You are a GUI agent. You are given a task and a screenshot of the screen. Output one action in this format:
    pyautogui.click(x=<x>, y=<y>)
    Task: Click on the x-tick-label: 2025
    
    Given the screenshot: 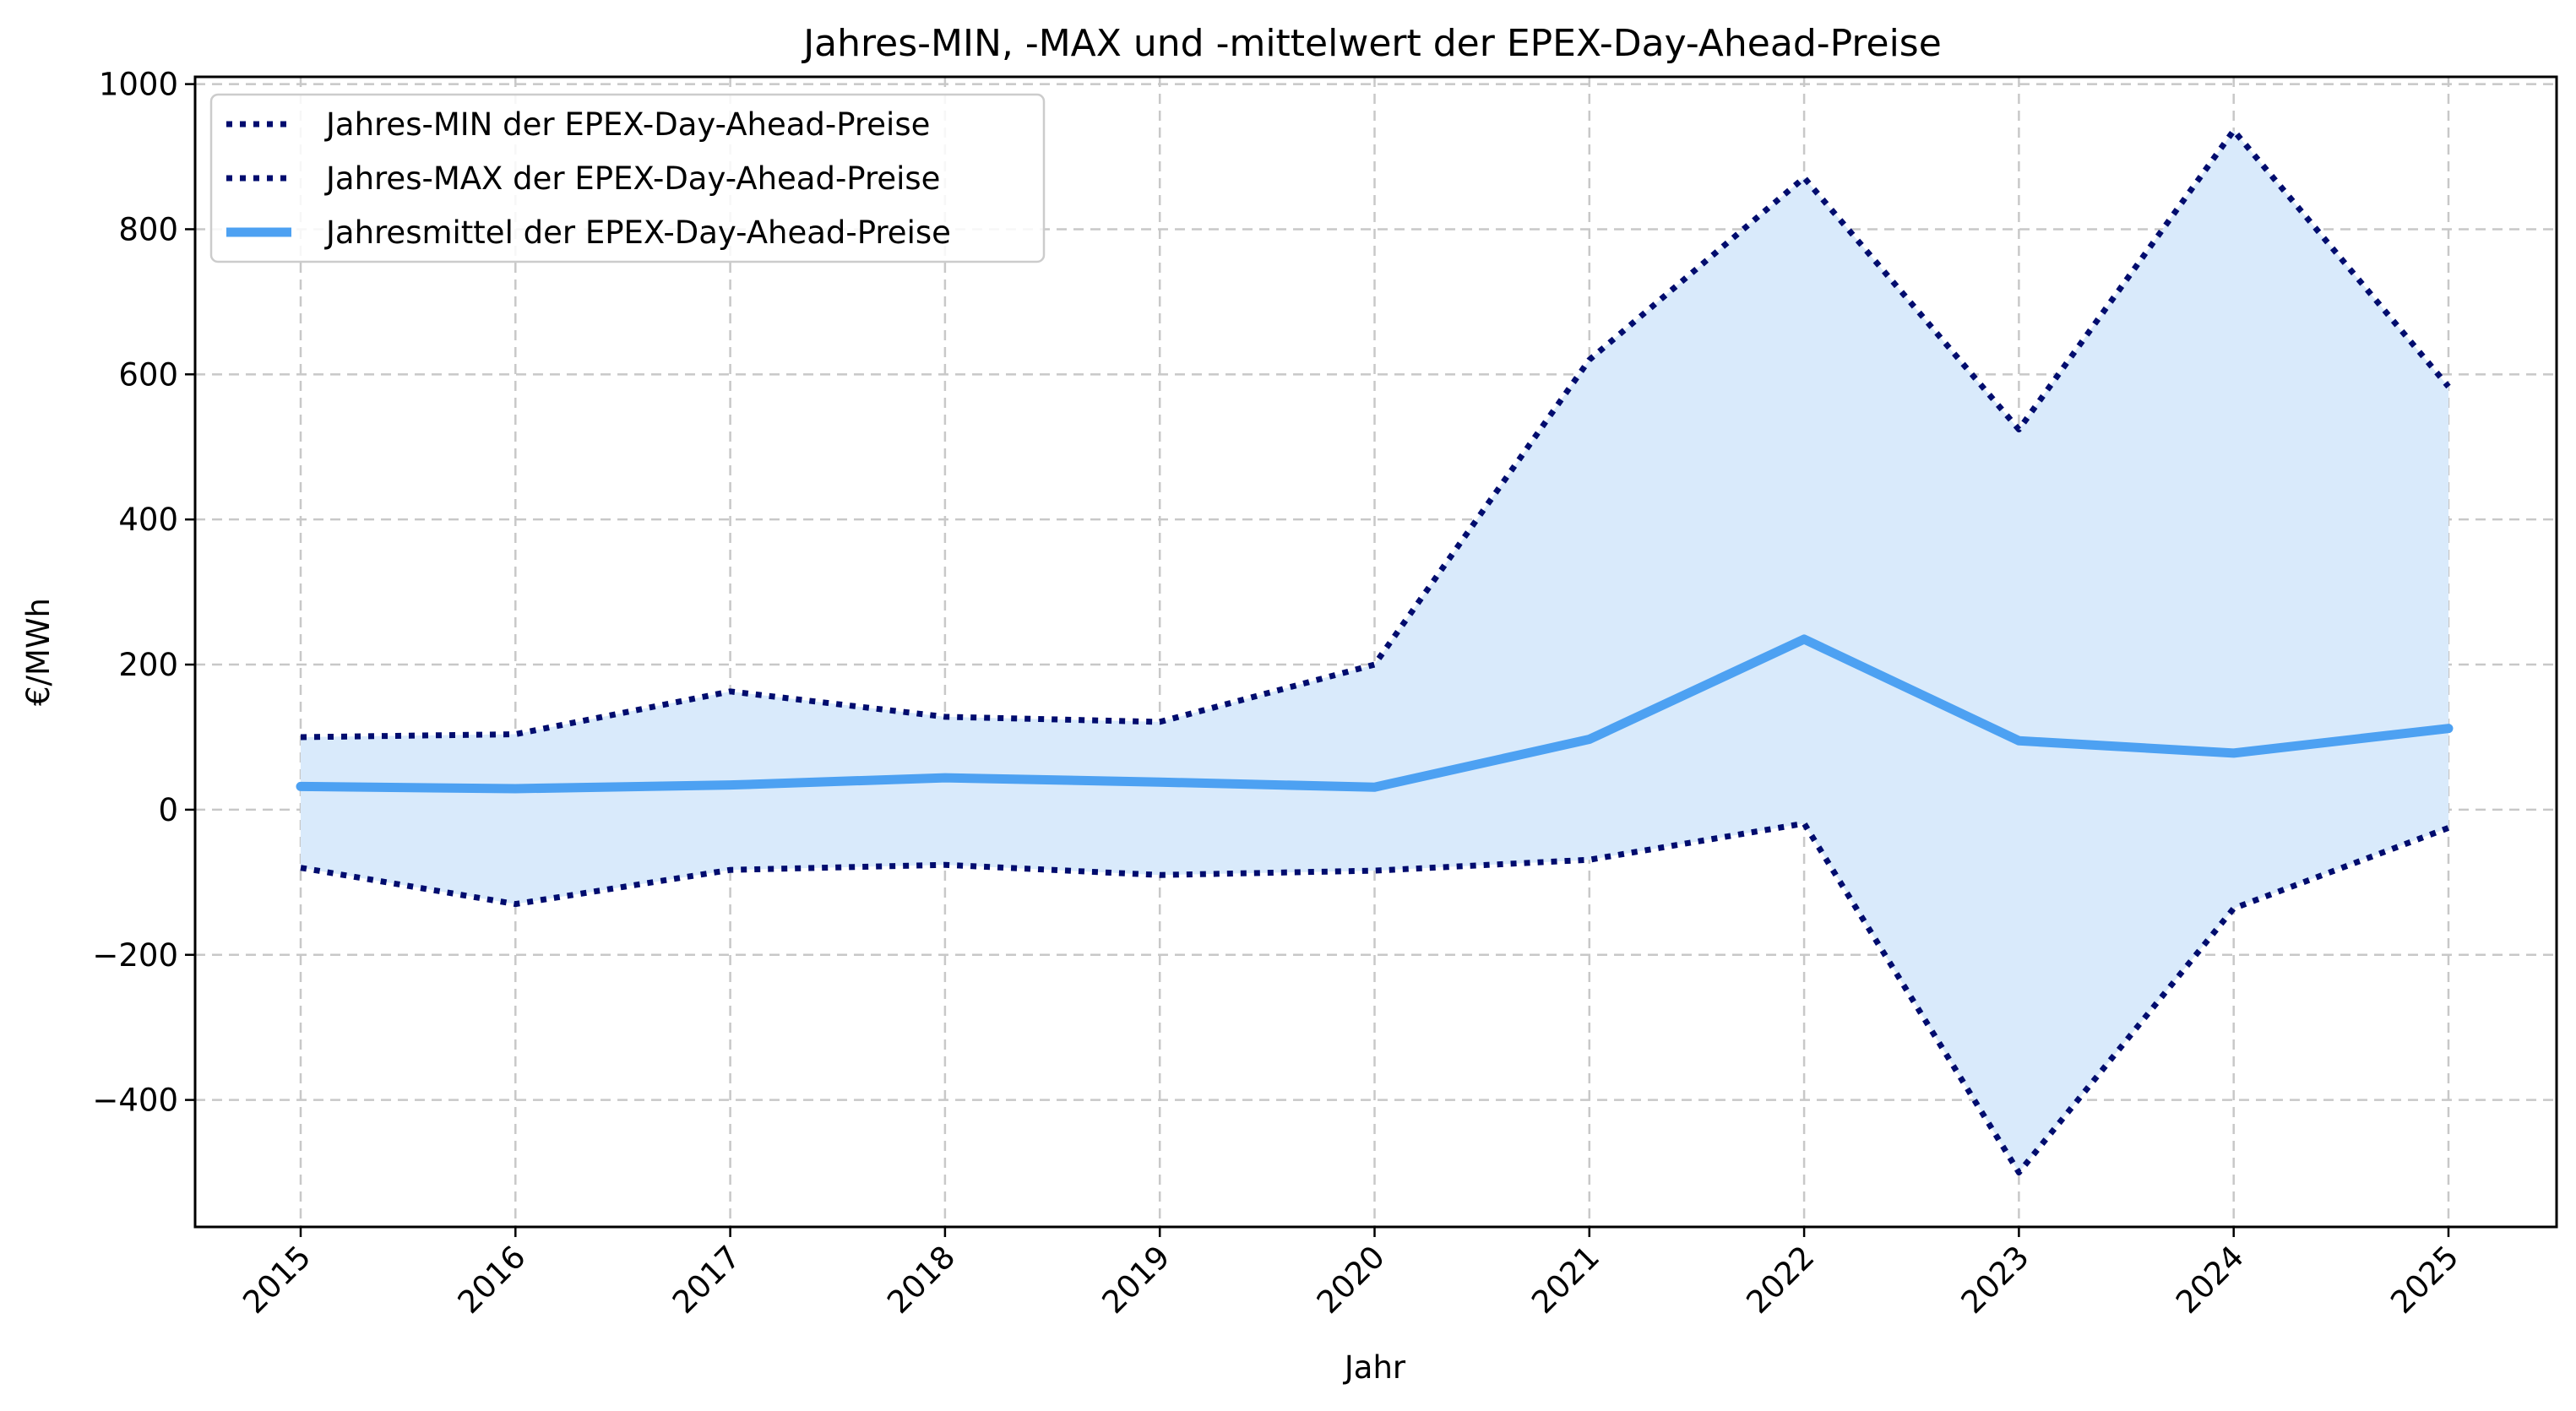 What is the action you would take?
    pyautogui.click(x=2424, y=1280)
    